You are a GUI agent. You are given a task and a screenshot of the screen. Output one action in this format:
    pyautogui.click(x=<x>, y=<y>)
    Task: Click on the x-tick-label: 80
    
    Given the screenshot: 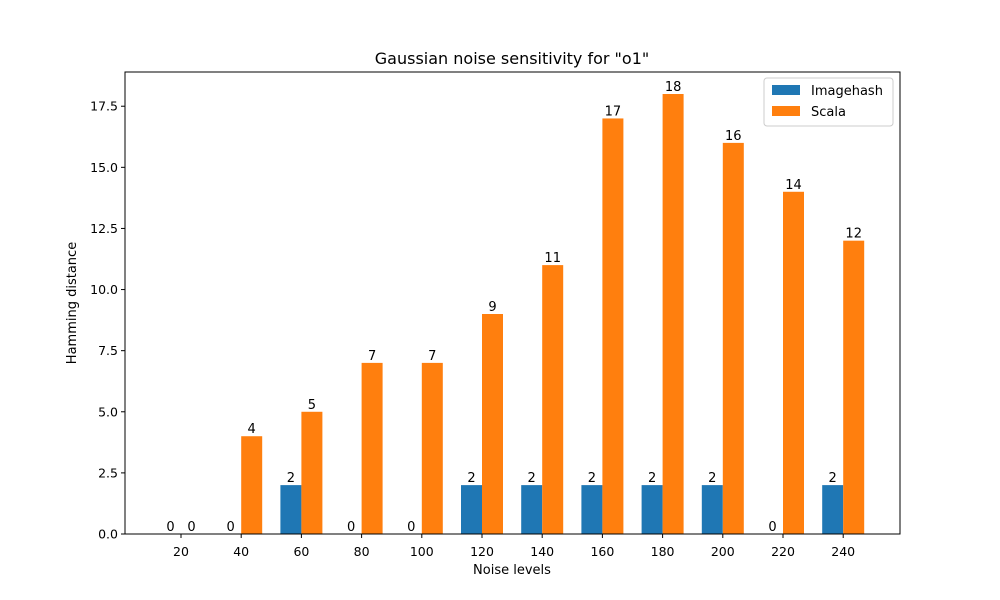 What is the action you would take?
    pyautogui.click(x=362, y=551)
    